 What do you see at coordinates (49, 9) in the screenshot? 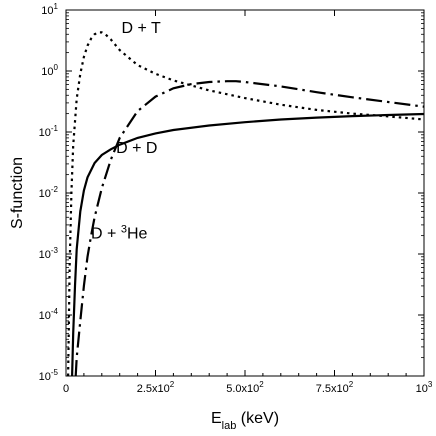
I see `y-tick-label: 10¹` at bounding box center [49, 9].